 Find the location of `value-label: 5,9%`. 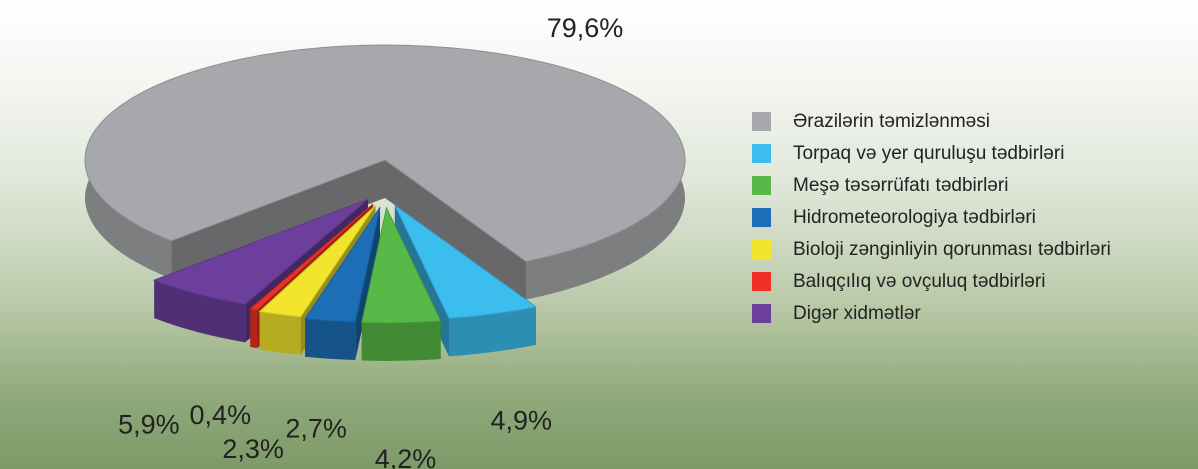

value-label: 5,9% is located at coordinates (149, 424).